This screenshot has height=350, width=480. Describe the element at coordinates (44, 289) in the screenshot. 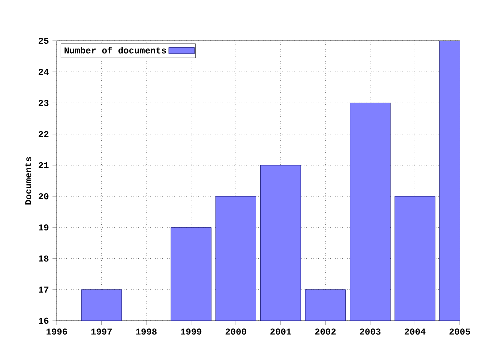

I see `y-tick-label: 17` at that location.